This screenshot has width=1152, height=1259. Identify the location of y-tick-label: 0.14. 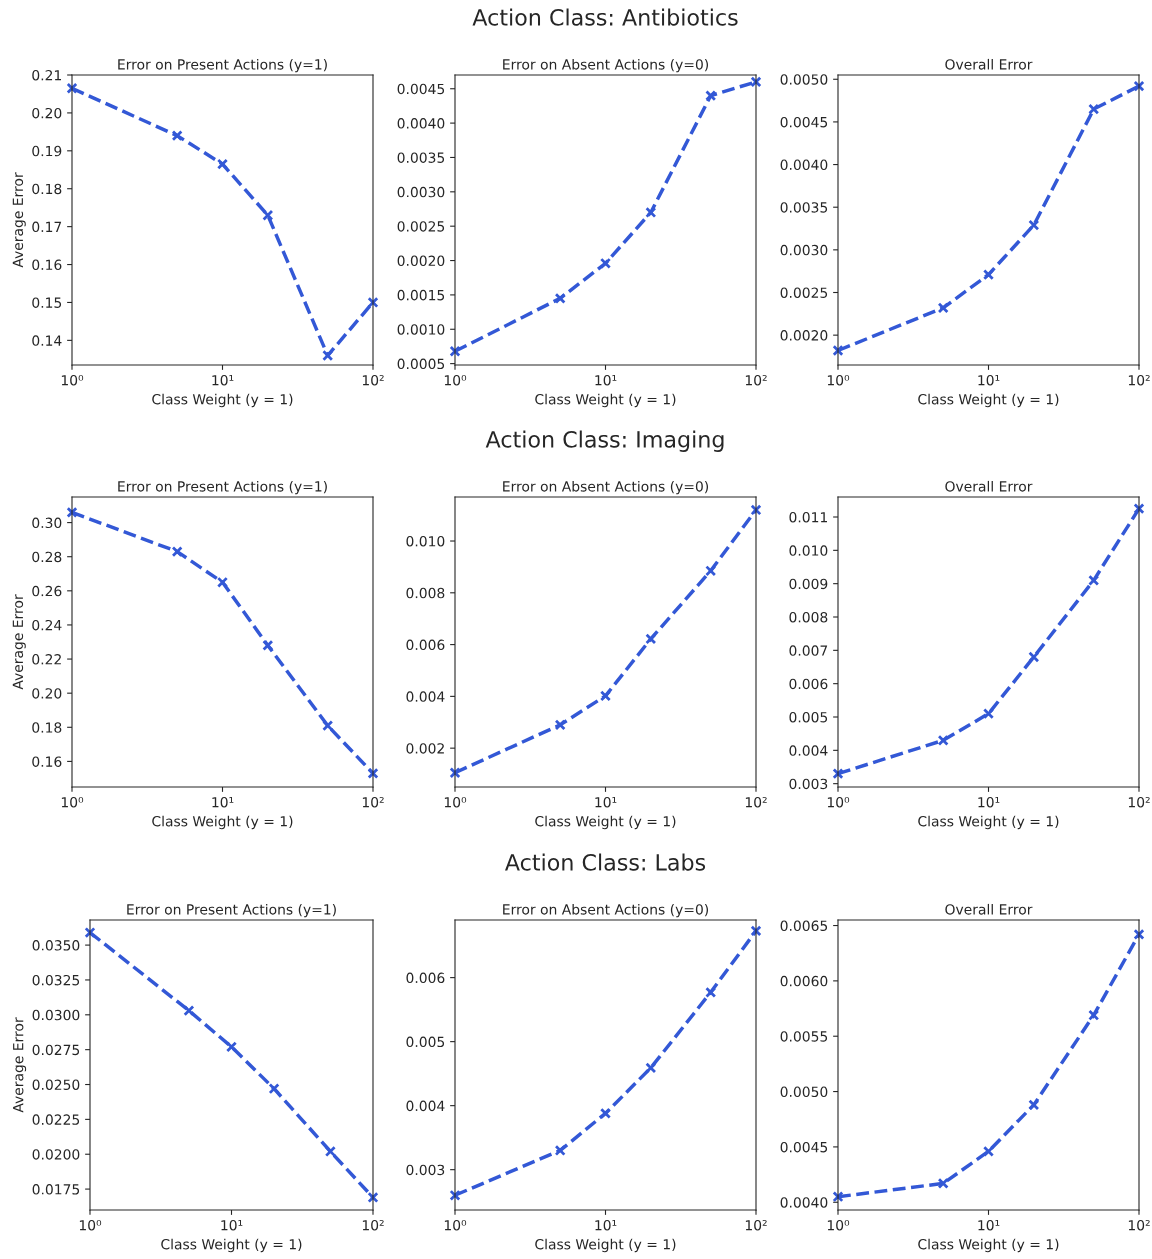
(47, 340).